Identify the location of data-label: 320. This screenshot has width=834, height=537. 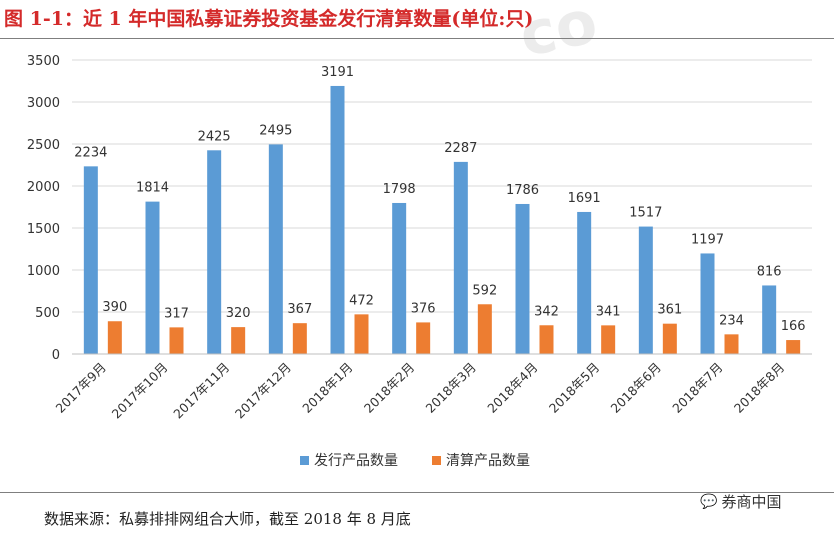
(238, 313).